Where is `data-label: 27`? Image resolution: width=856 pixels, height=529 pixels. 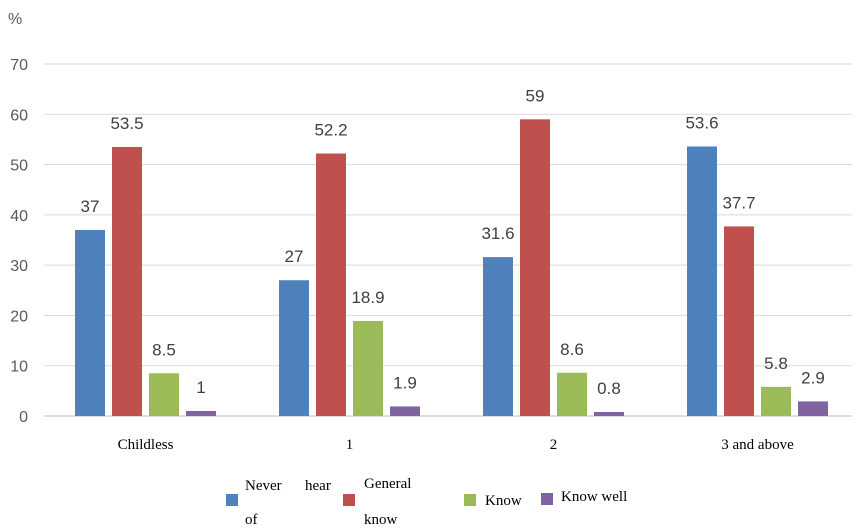 data-label: 27 is located at coordinates (294, 256).